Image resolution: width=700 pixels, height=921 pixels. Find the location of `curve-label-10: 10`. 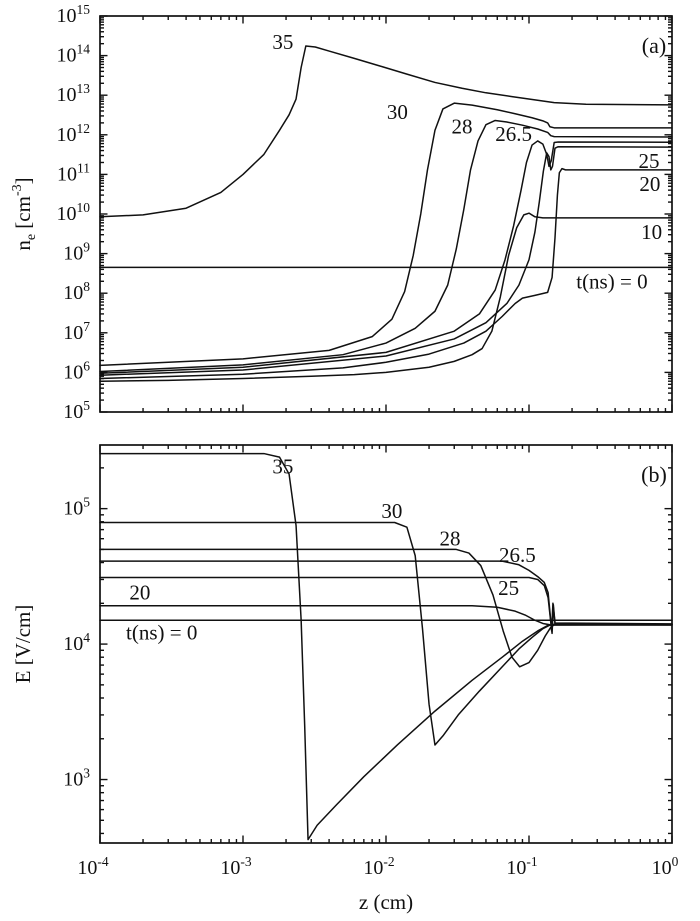

curve-label-10: 10 is located at coordinates (651, 232).